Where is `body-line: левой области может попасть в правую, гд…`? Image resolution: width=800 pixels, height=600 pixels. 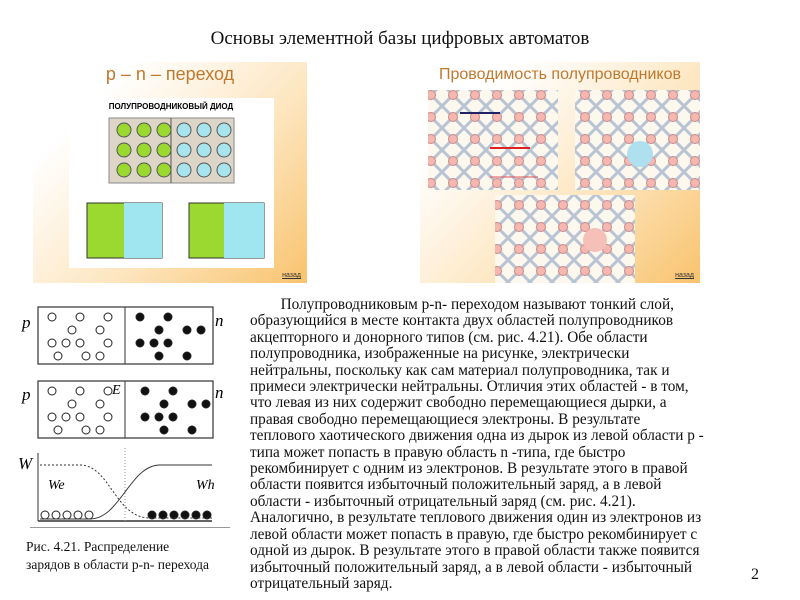 body-line: левой области может попасть в правую, гд… is located at coordinates (474, 534).